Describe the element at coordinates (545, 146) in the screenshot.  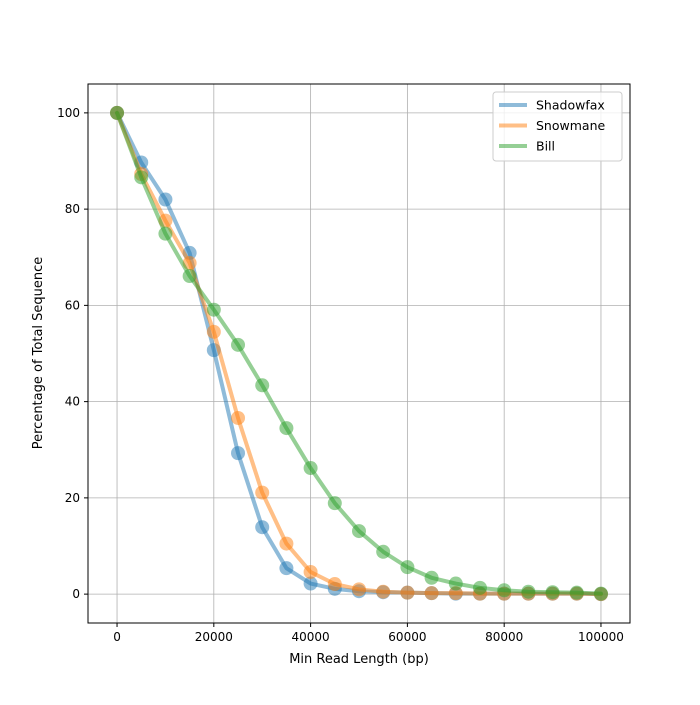
I see `legend-label: Bill` at that location.